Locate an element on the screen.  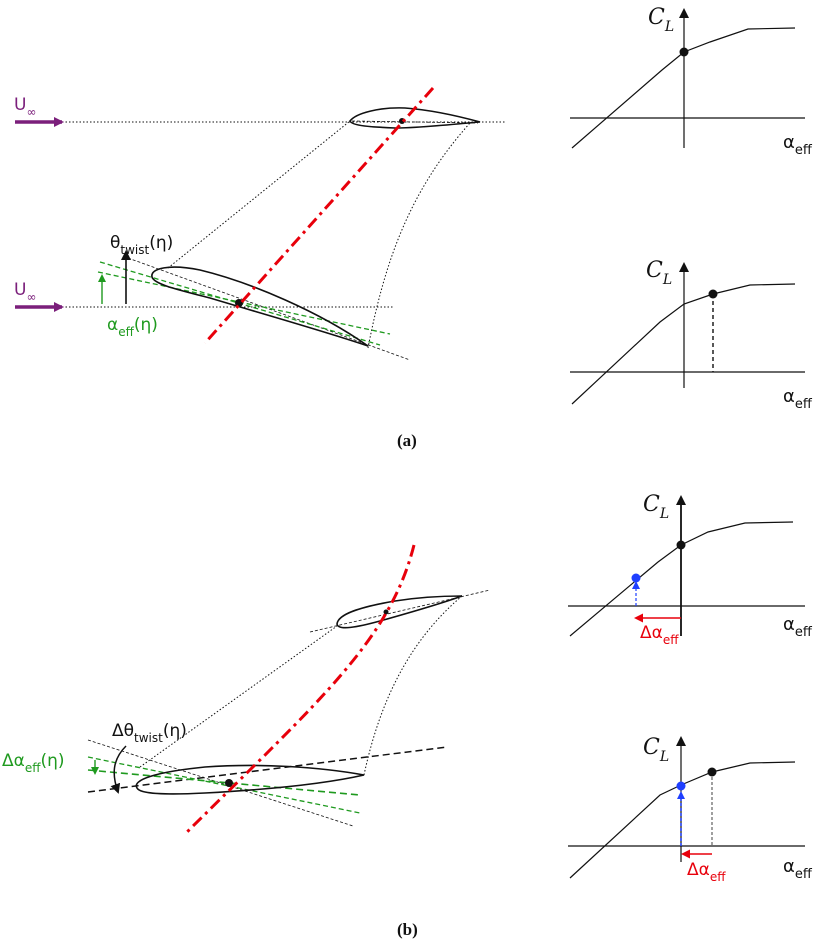
caption-a: (a) is located at coordinates (407, 440).